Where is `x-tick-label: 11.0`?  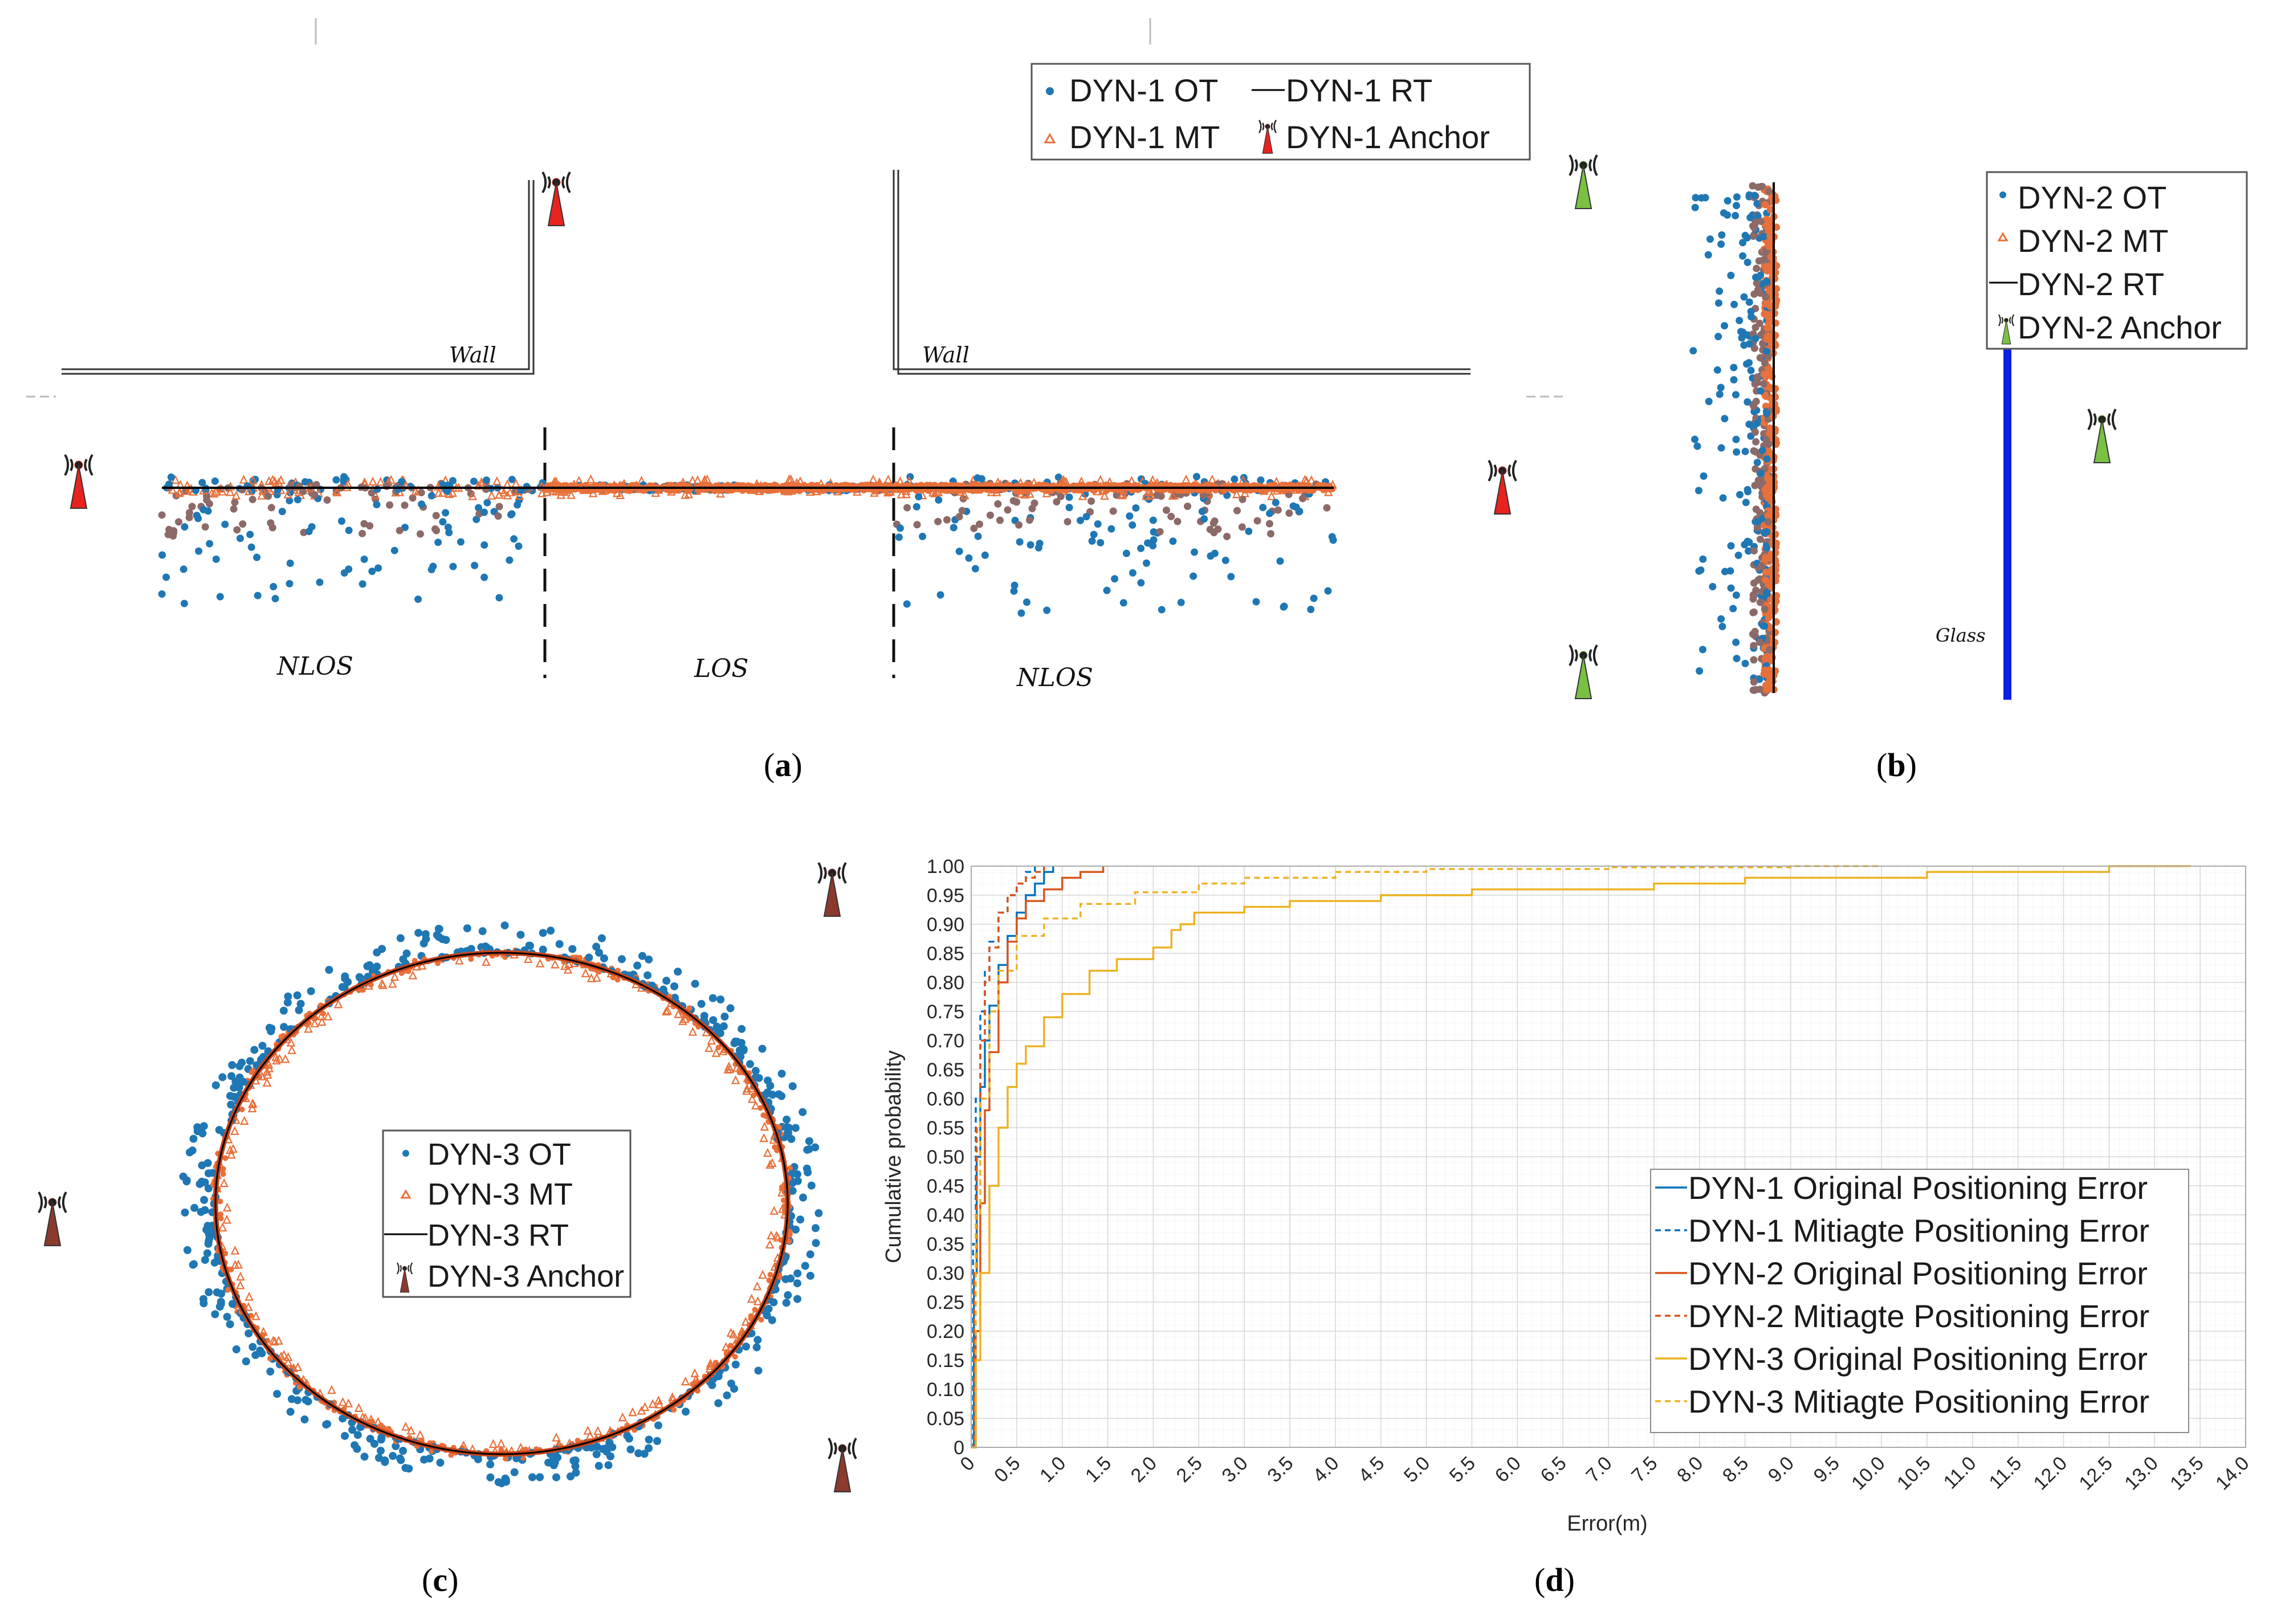
x-tick-label: 11.0 is located at coordinates (1960, 1473).